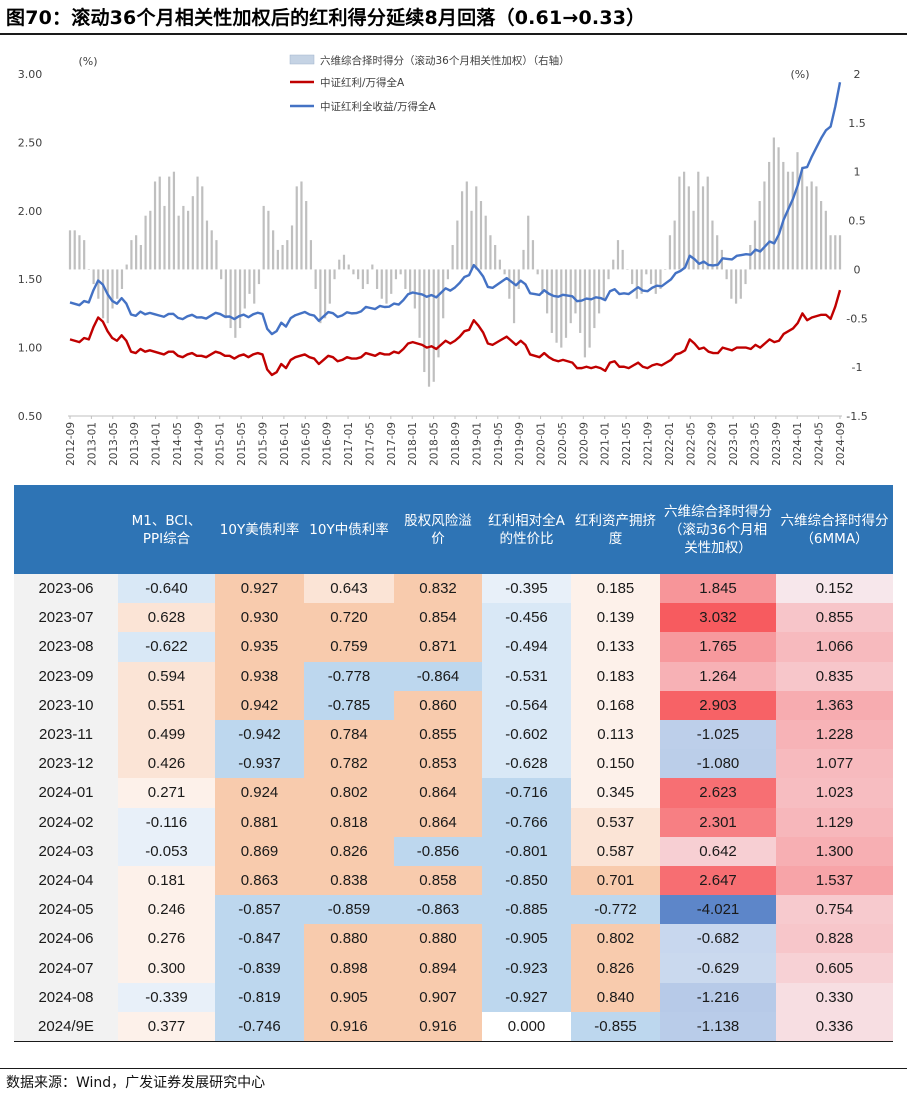  What do you see at coordinates (718, 1026) in the screenshot?
I see `table-cell: -1.138` at bounding box center [718, 1026].